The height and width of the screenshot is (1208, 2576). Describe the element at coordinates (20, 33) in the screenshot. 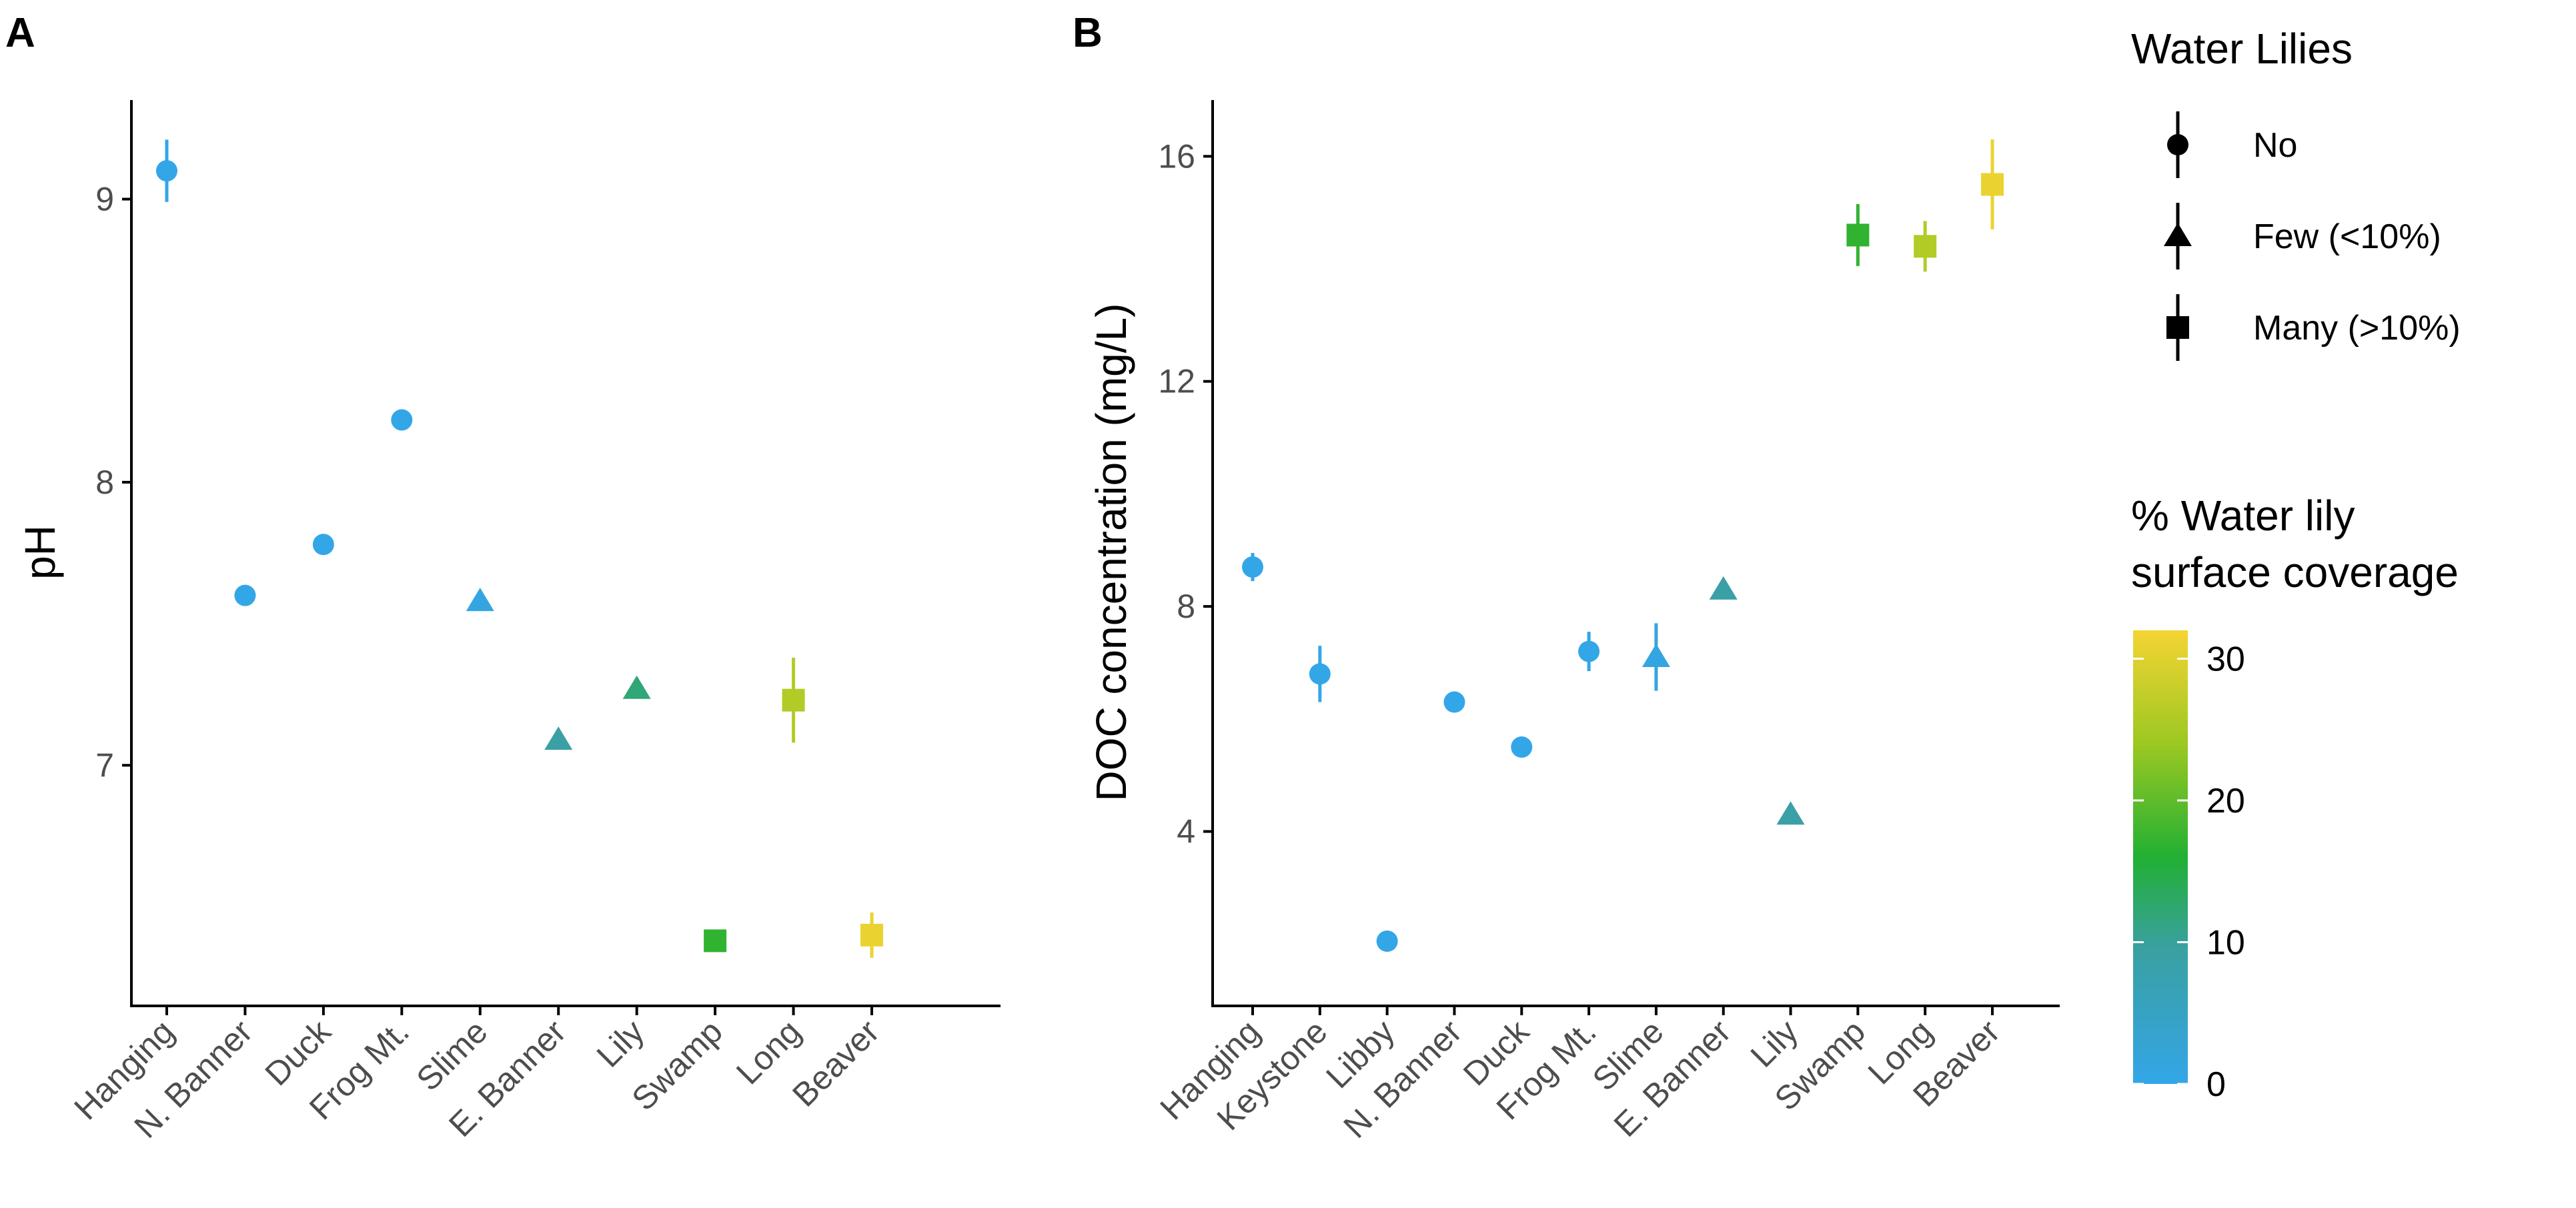

I see `panel-label-a: A` at that location.